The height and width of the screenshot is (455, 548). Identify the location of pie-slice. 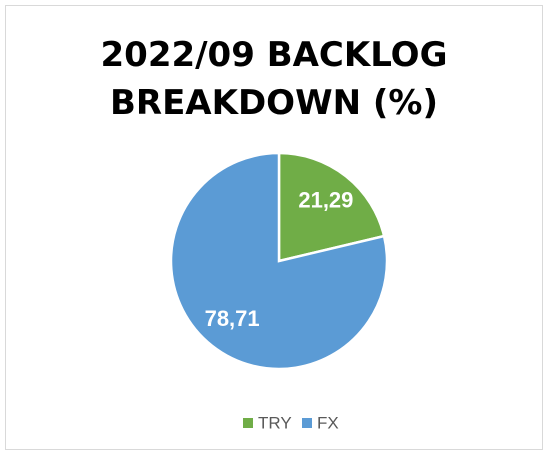
(331, 207).